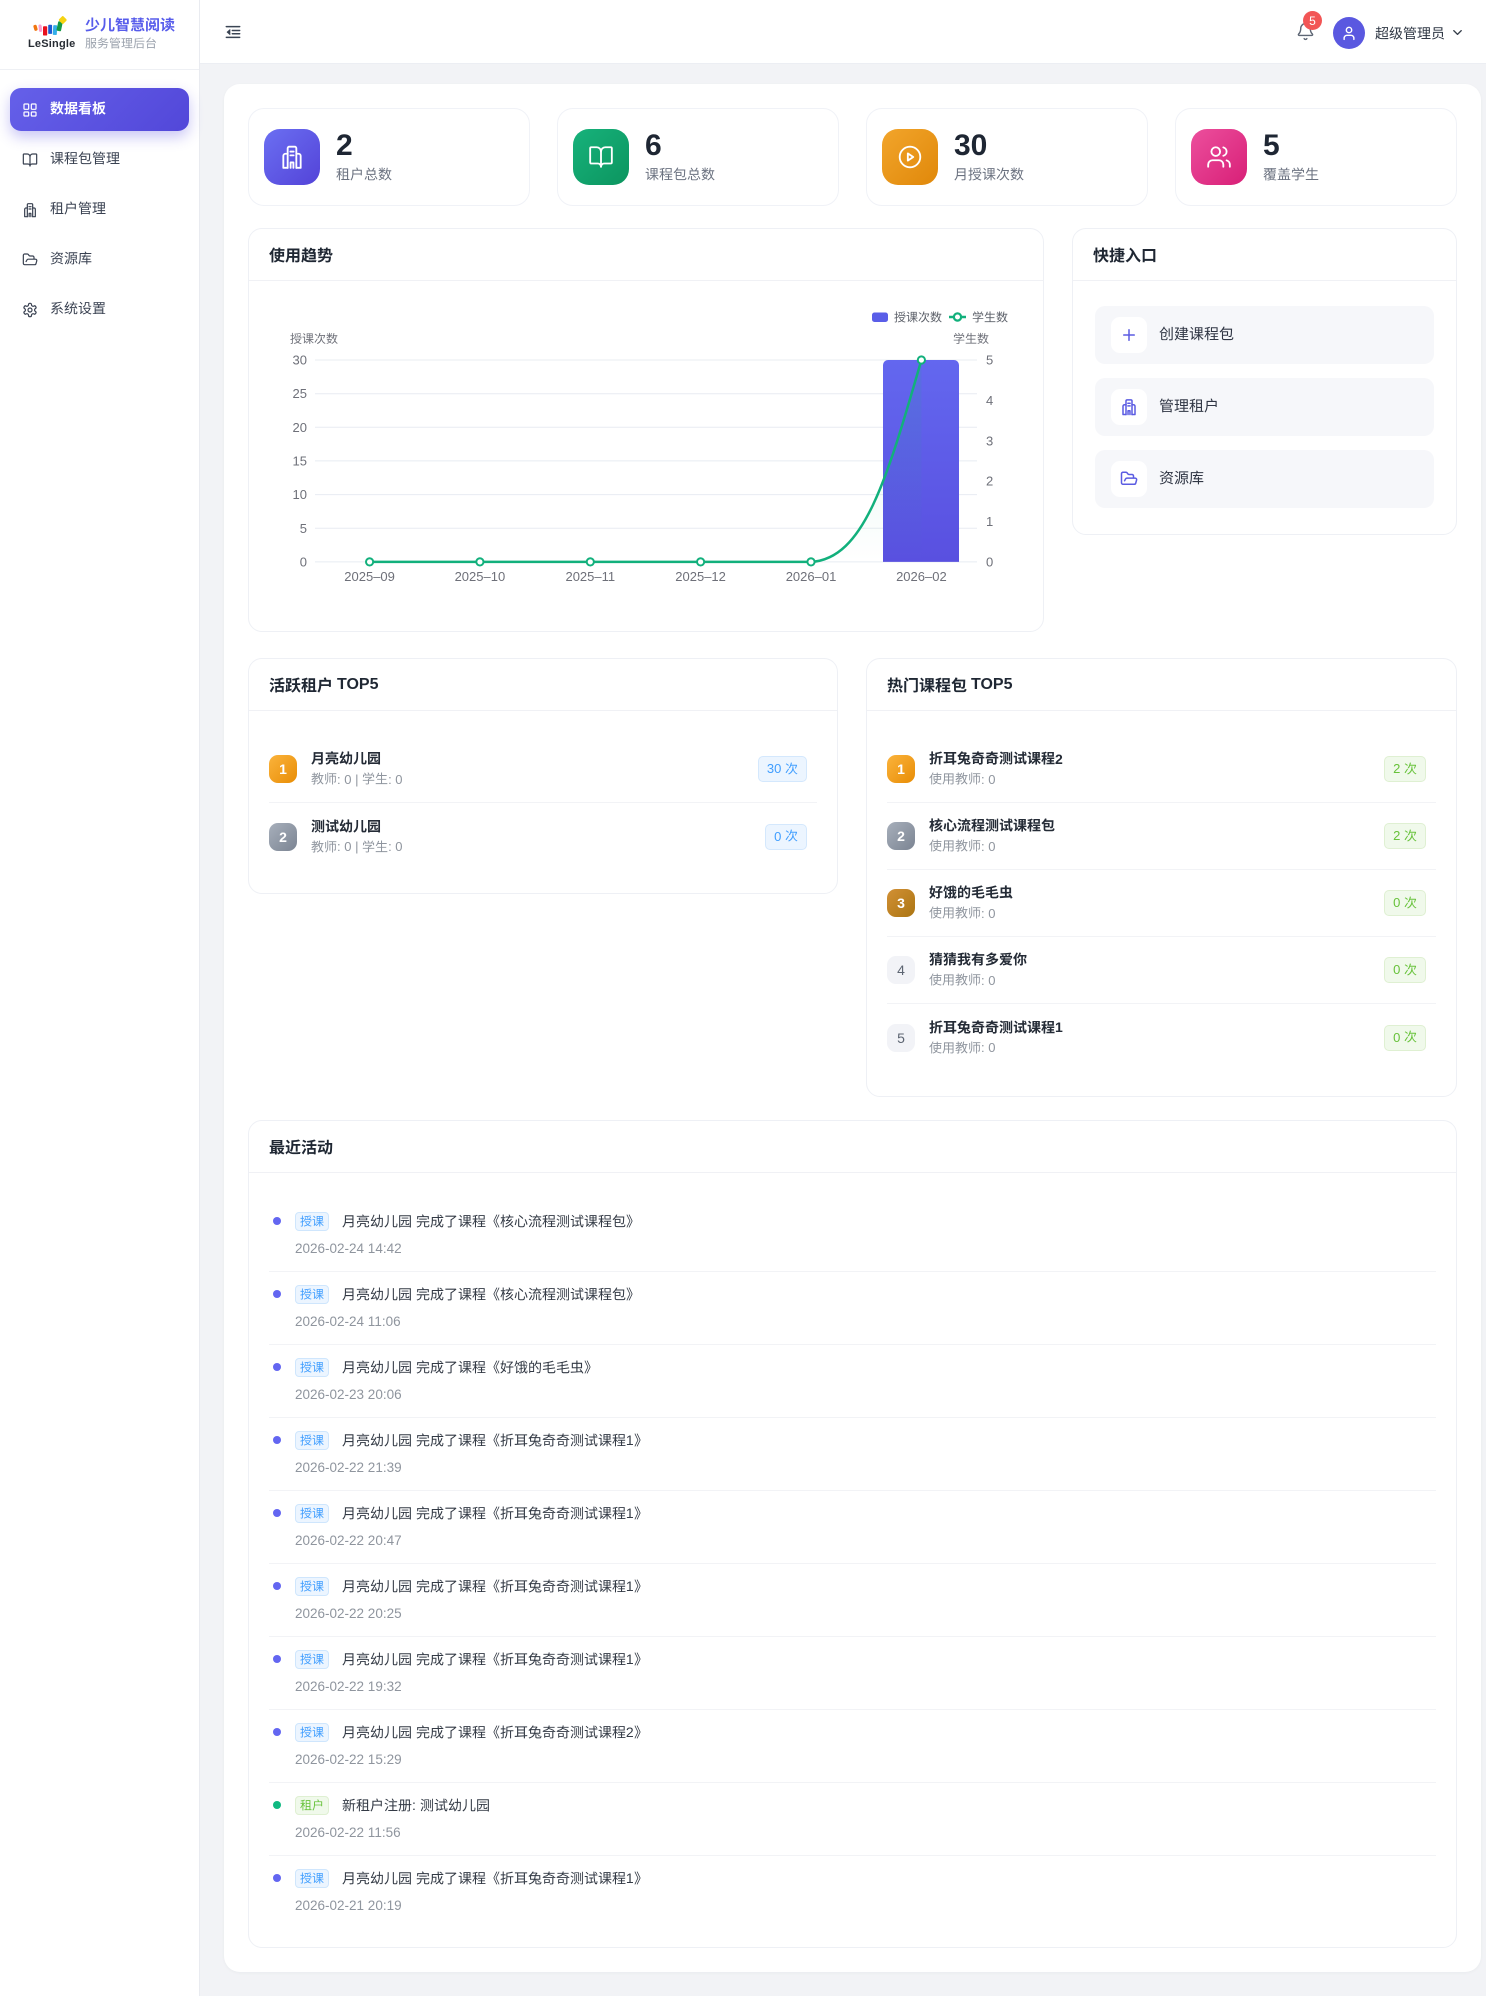 This screenshot has height=1996, width=1486. I want to click on svg-text: 30, so click(300, 360).